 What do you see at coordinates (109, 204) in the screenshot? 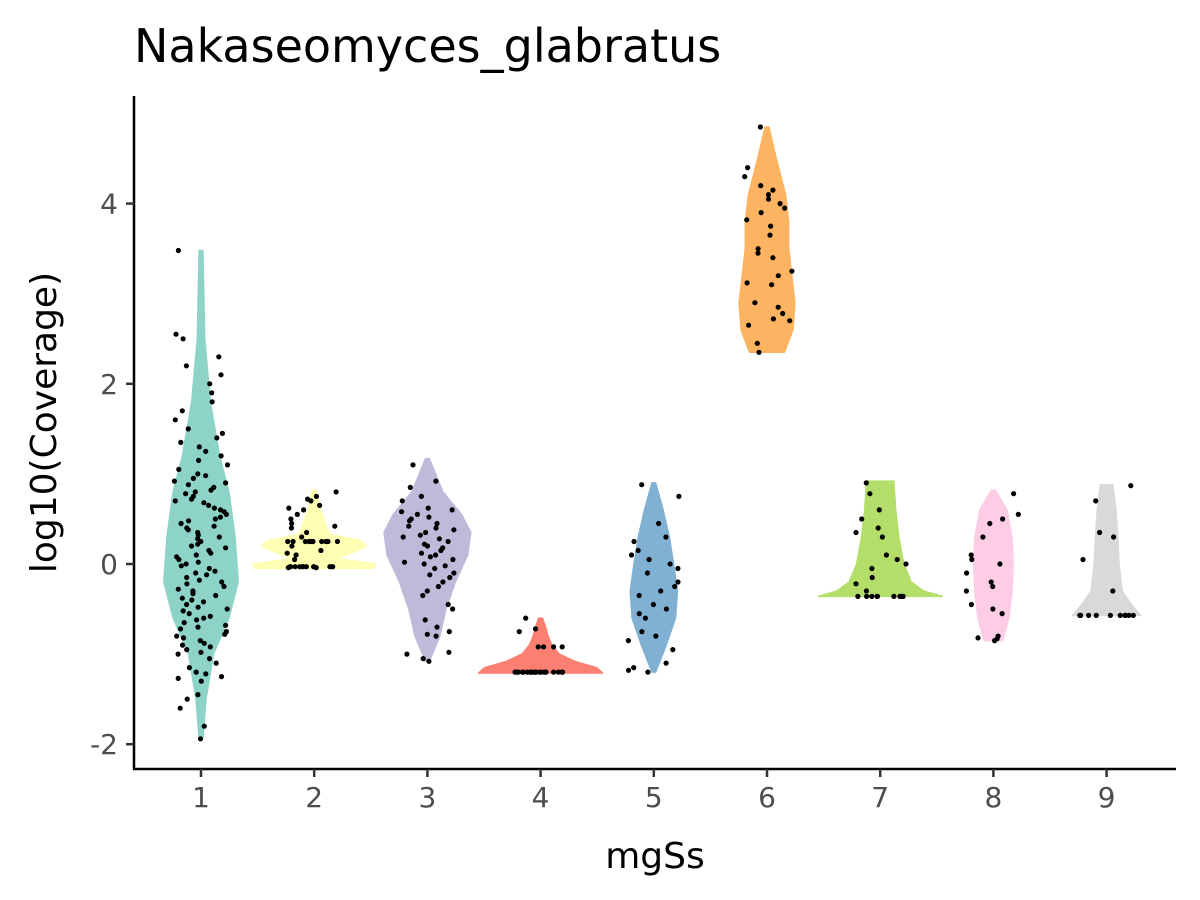
I see `y-tick-label: 4` at bounding box center [109, 204].